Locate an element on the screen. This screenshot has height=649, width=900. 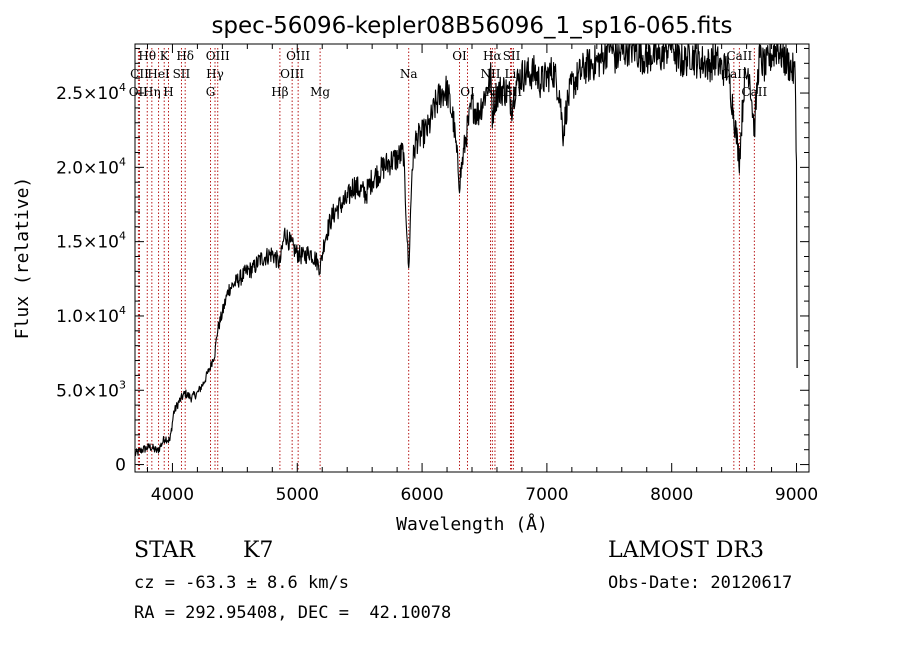
y-tick-label: 1.0×10⁴ is located at coordinates (91, 315).